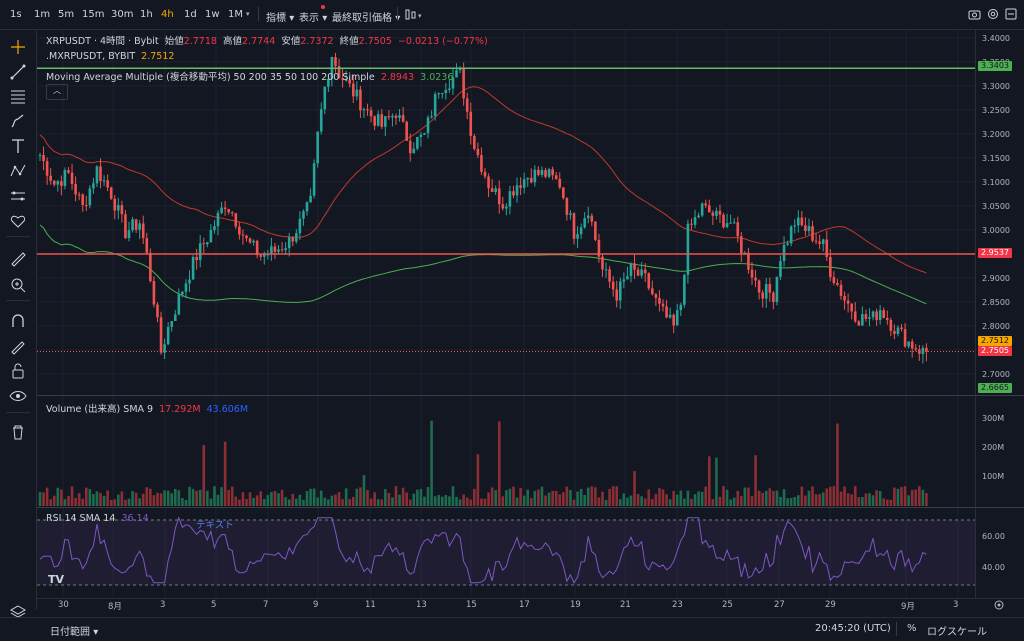 The height and width of the screenshot is (641, 1024). I want to click on crosshair-icon, so click(18, 47).